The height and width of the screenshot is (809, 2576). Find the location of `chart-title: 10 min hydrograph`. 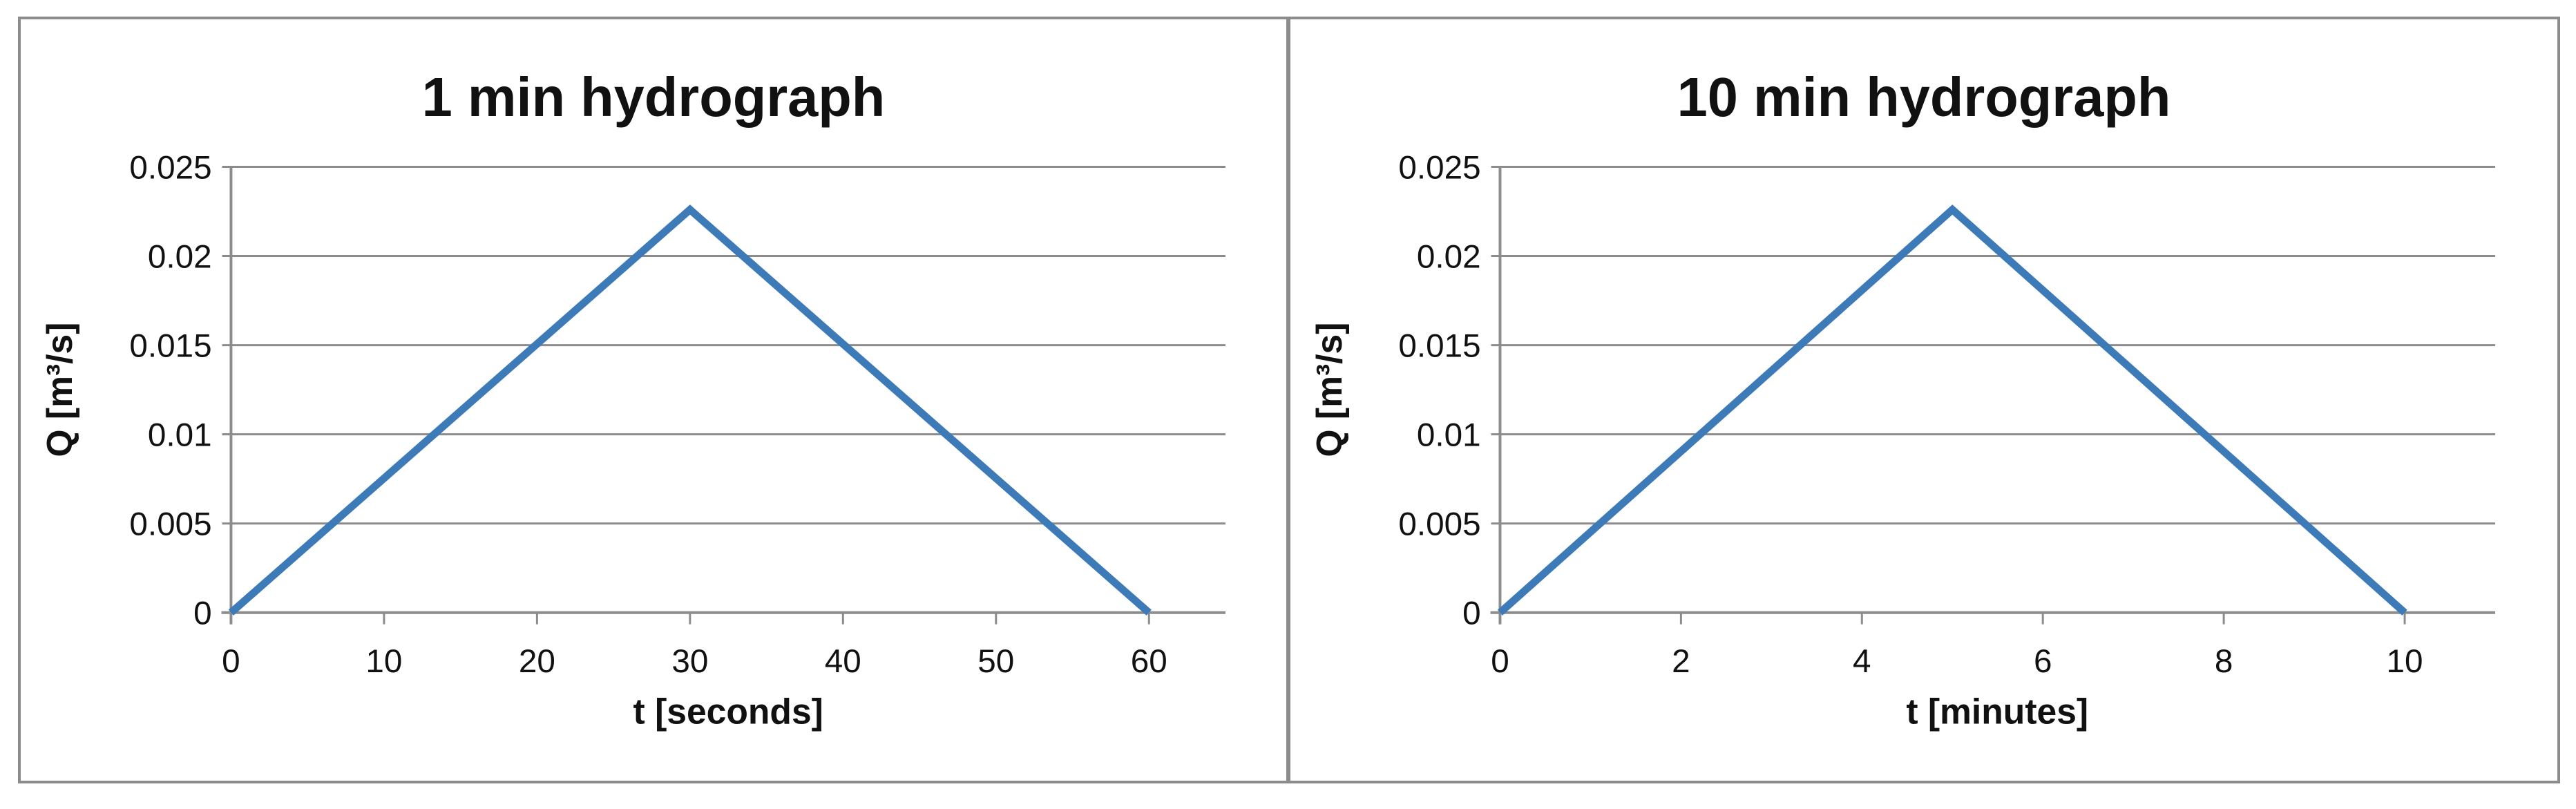

chart-title: 10 min hydrograph is located at coordinates (1924, 97).